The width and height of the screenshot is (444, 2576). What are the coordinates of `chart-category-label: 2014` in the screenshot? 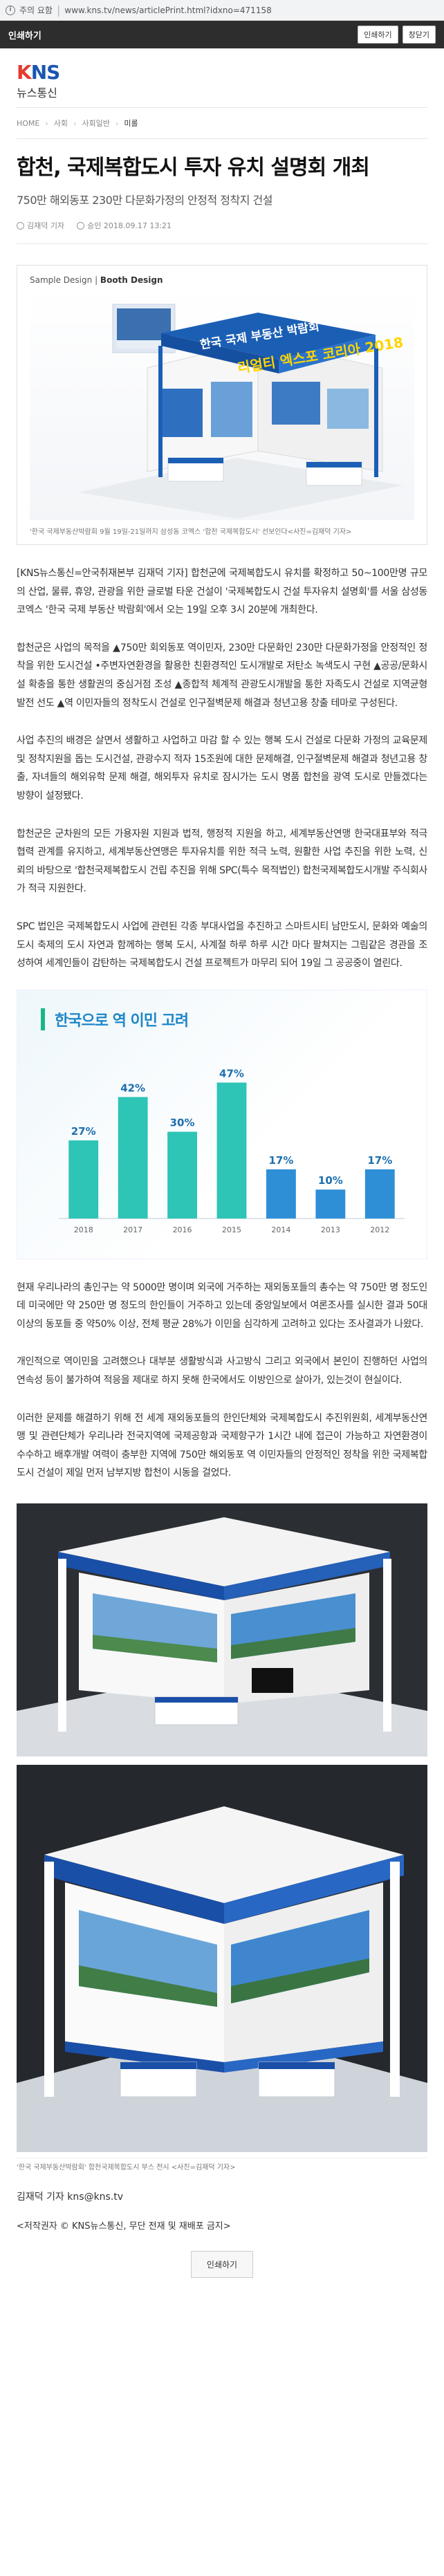 It's located at (280, 1230).